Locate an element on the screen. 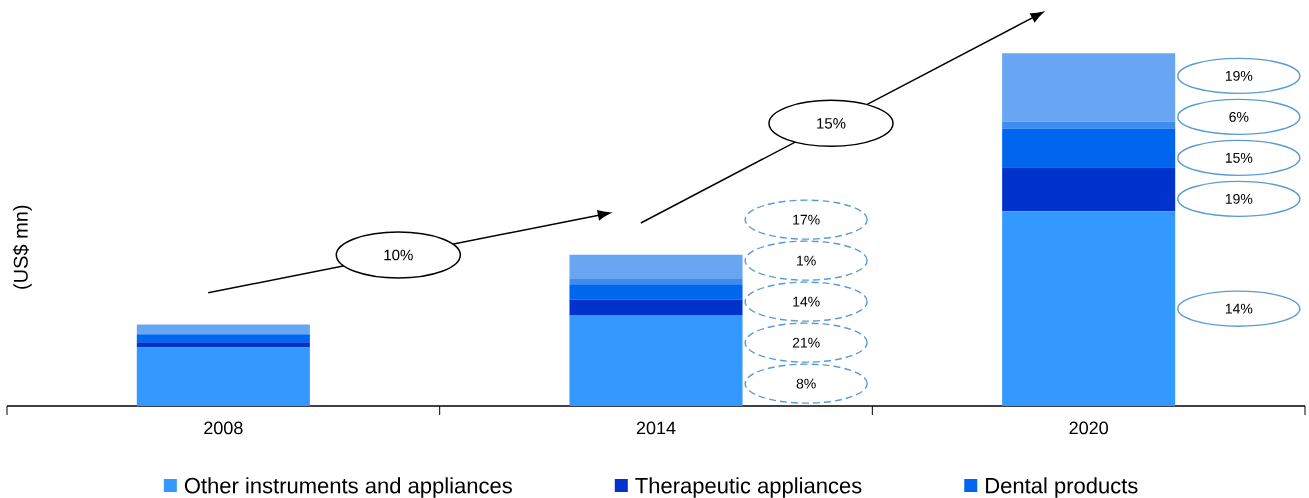 The height and width of the screenshot is (498, 1309). annotation: 6% is located at coordinates (1239, 116).